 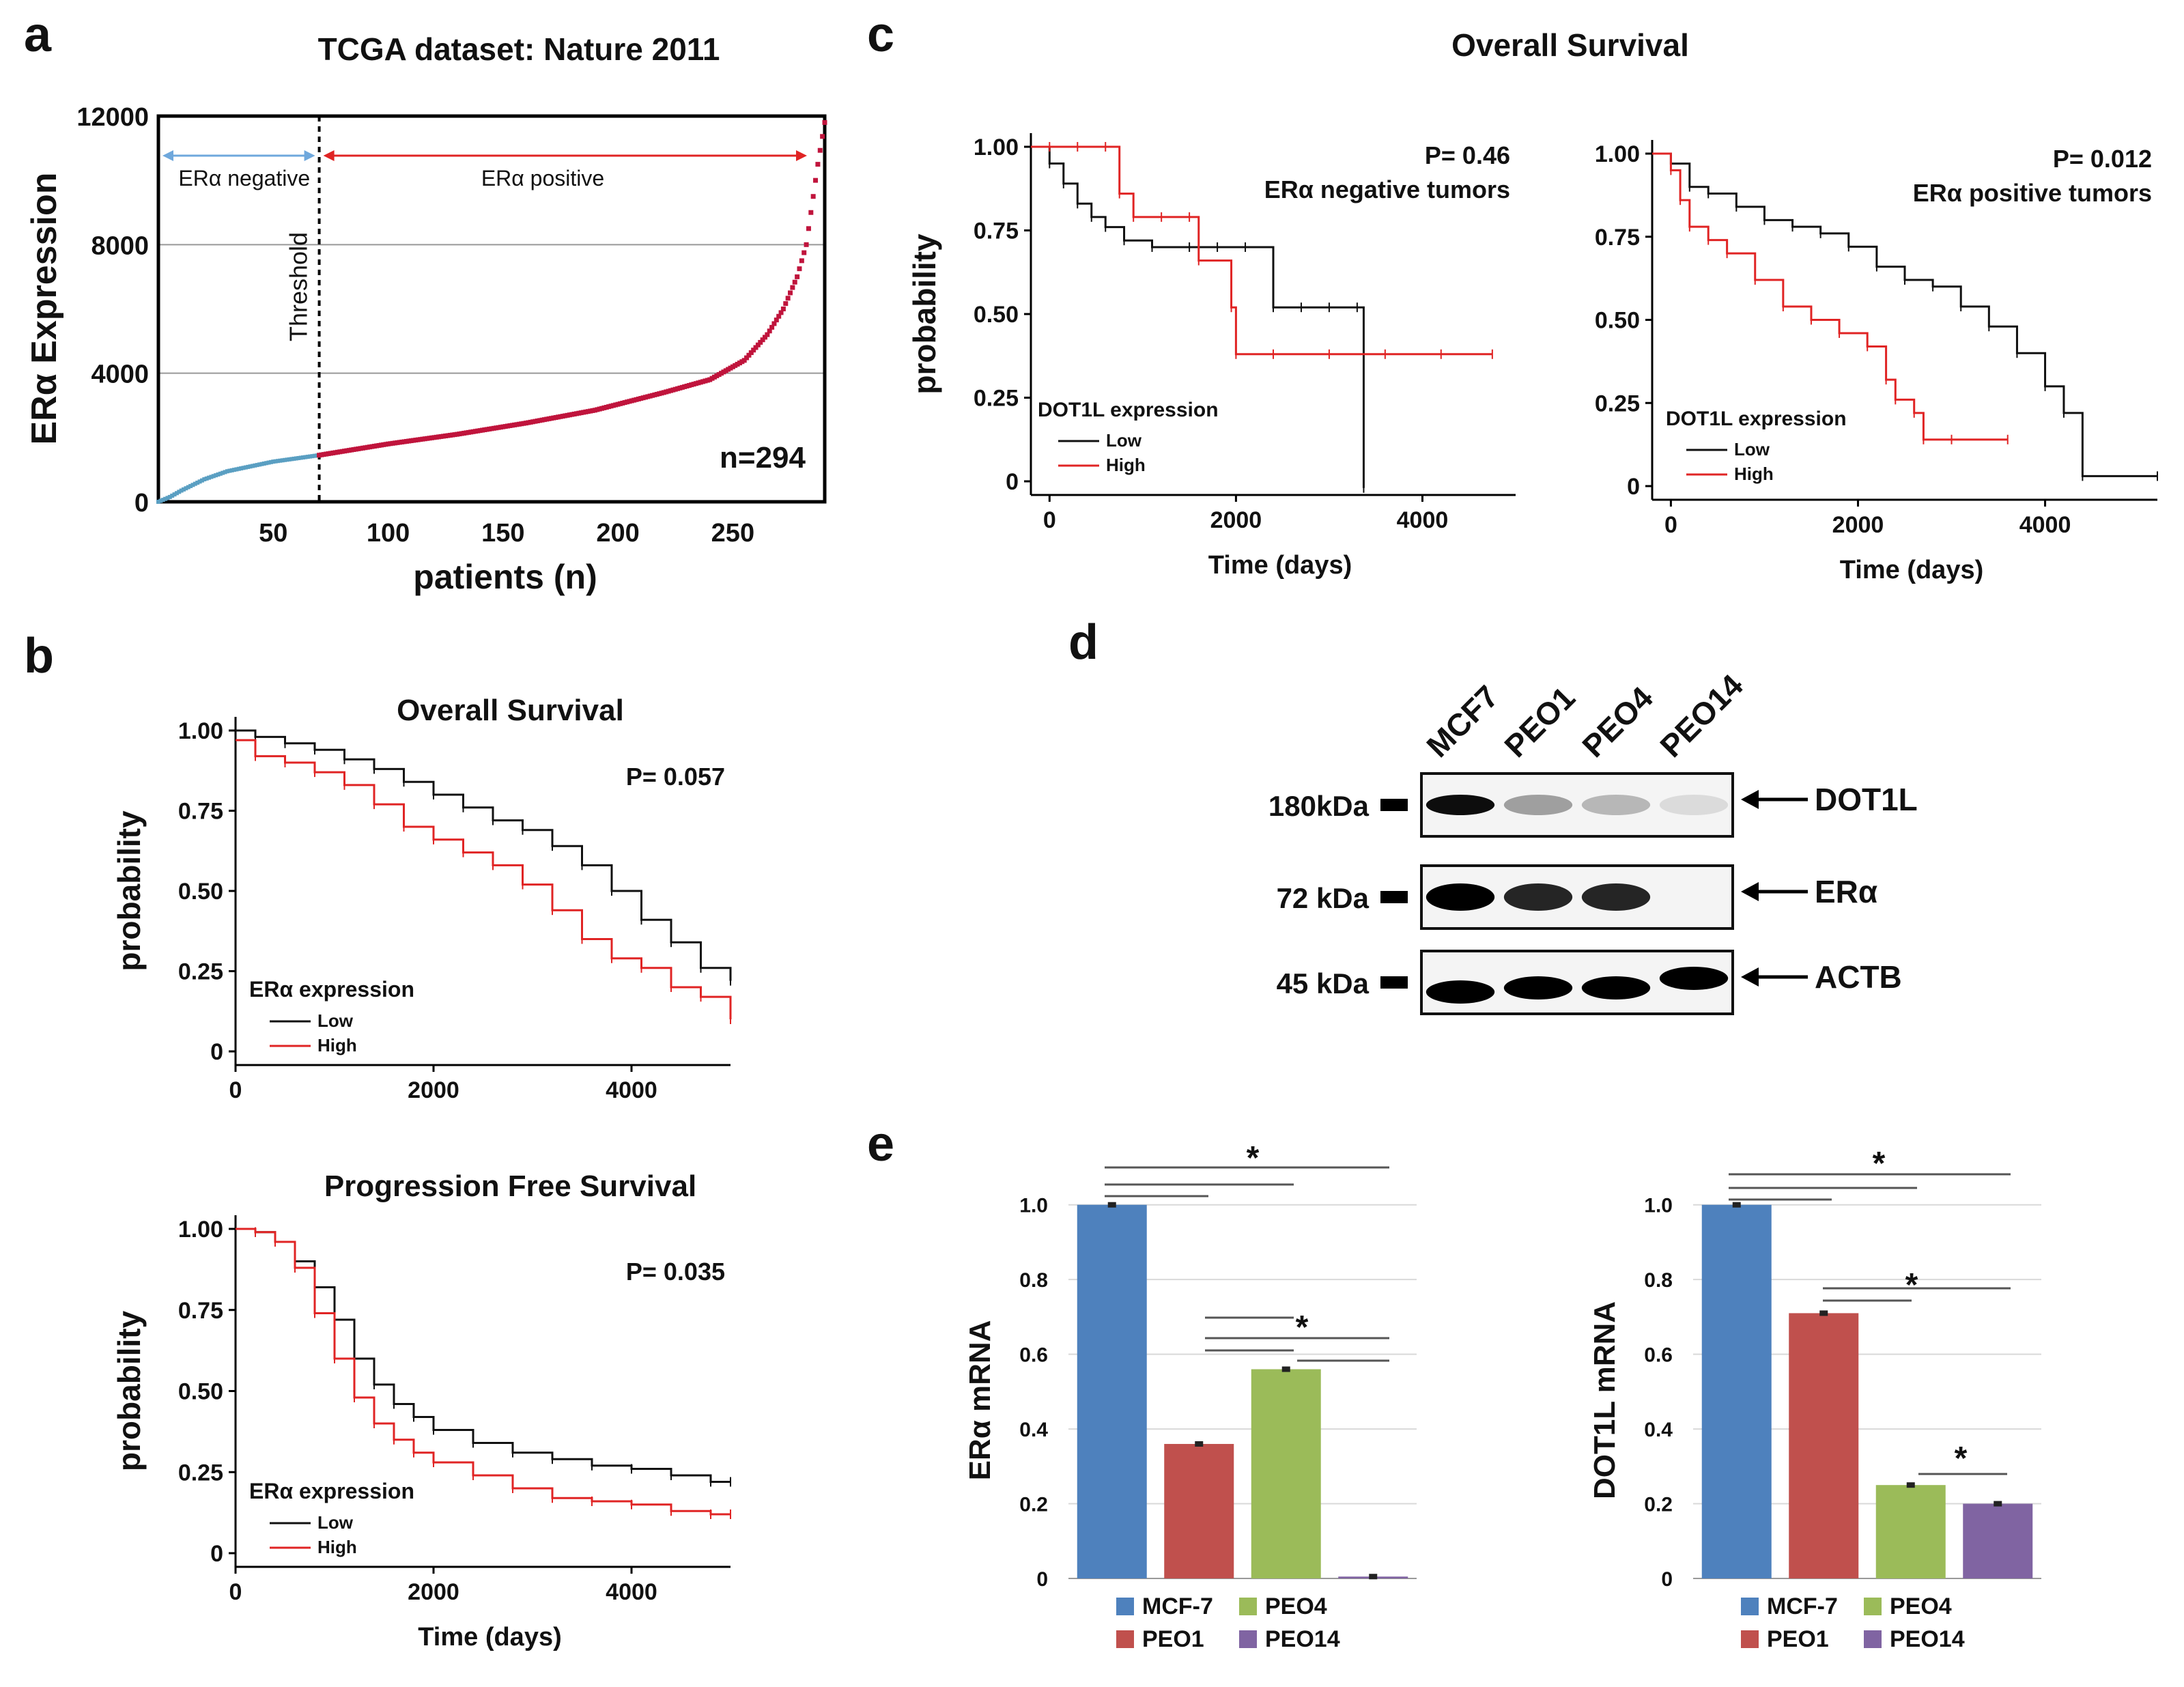 I want to click on chart-subtitle: ERα negative tumors, so click(x=1387, y=189).